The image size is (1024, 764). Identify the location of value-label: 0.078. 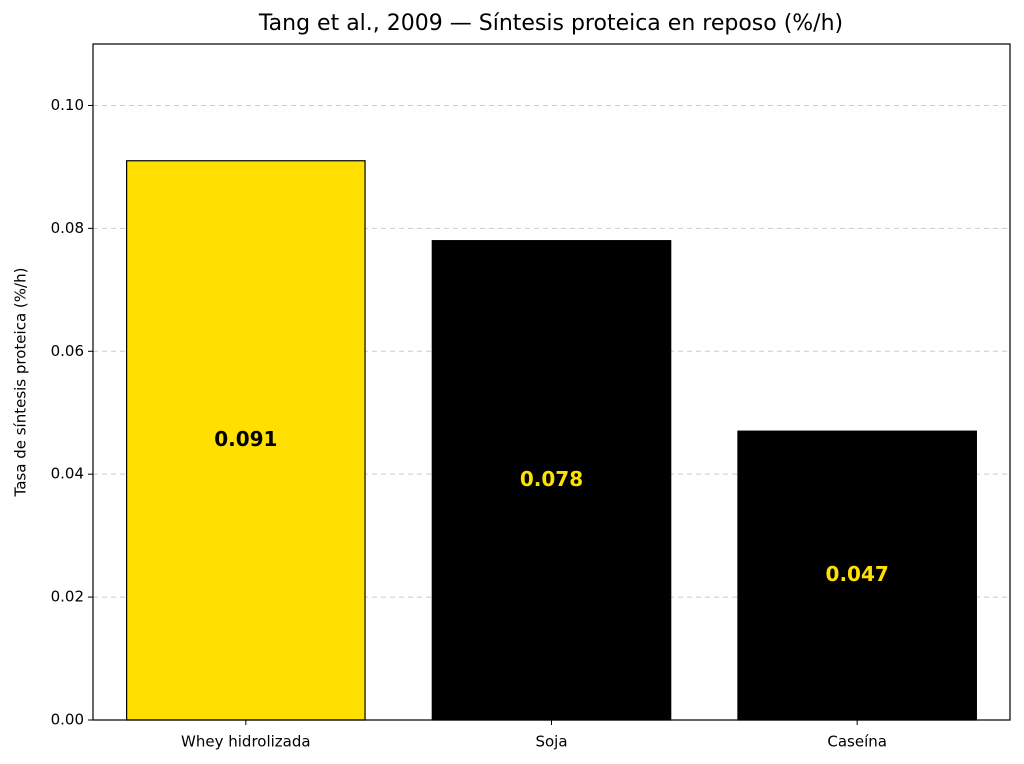
(551, 479).